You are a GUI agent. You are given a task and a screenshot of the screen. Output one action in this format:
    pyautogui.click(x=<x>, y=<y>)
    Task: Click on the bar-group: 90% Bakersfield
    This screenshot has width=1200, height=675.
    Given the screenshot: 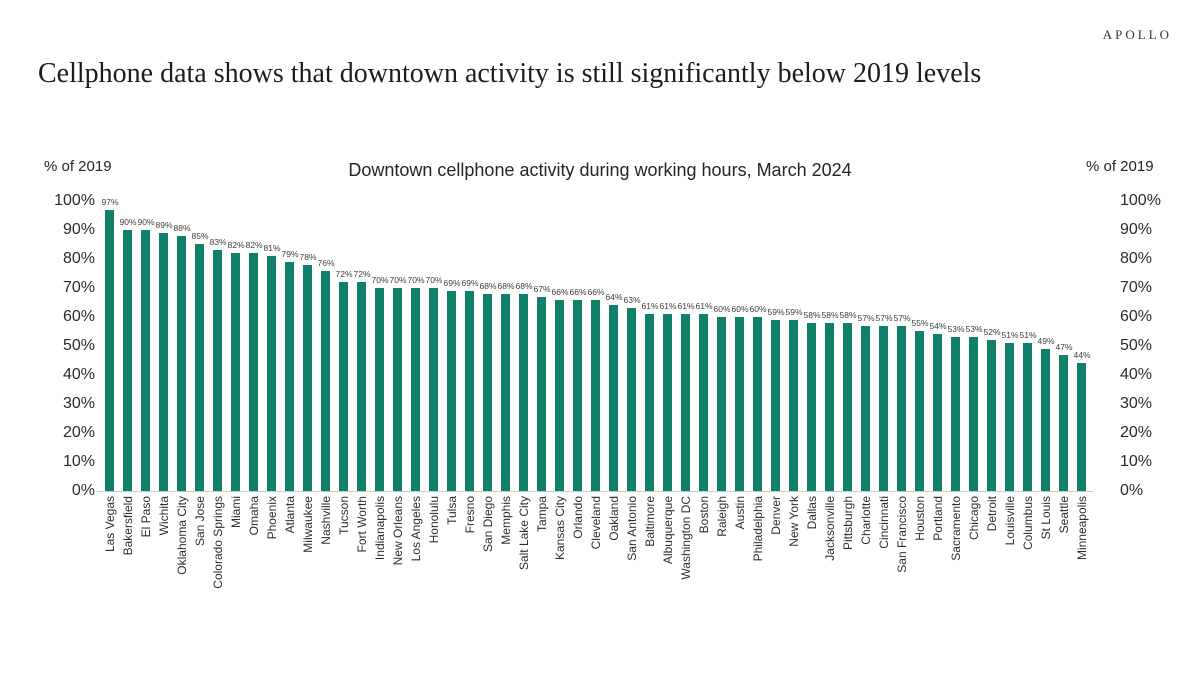 What is the action you would take?
    pyautogui.click(x=128, y=337)
    